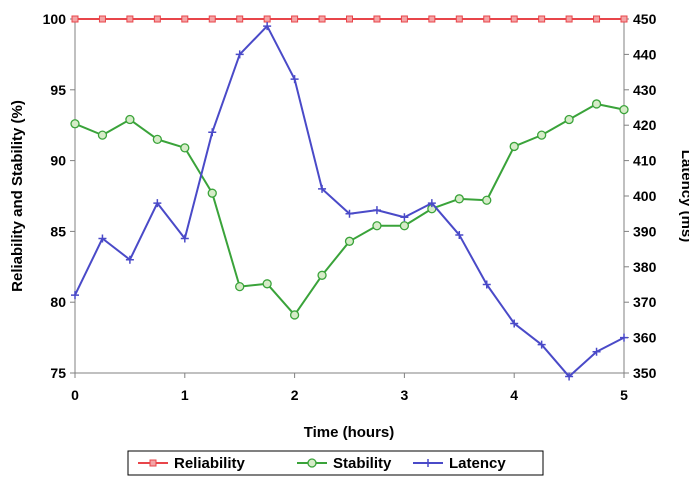  I want to click on right-y-axis-label: Latency (ms), so click(683, 196).